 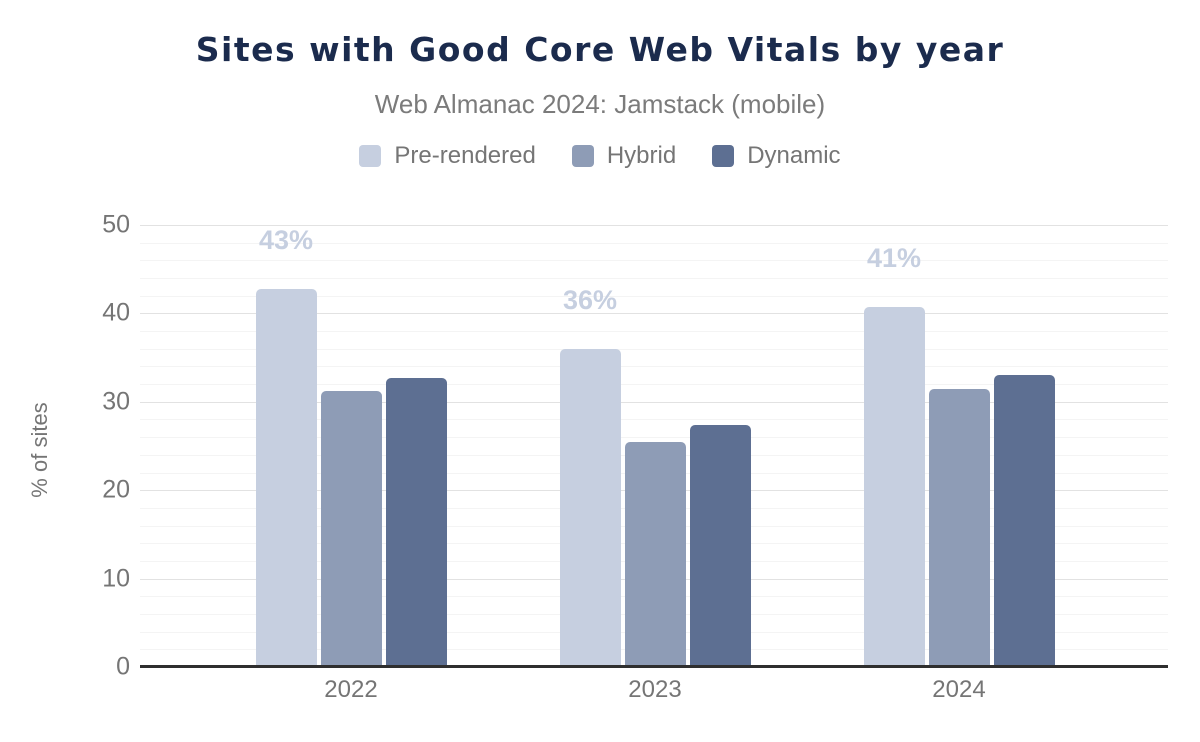 I want to click on bar-2022-pre-rendered, so click(x=286, y=477).